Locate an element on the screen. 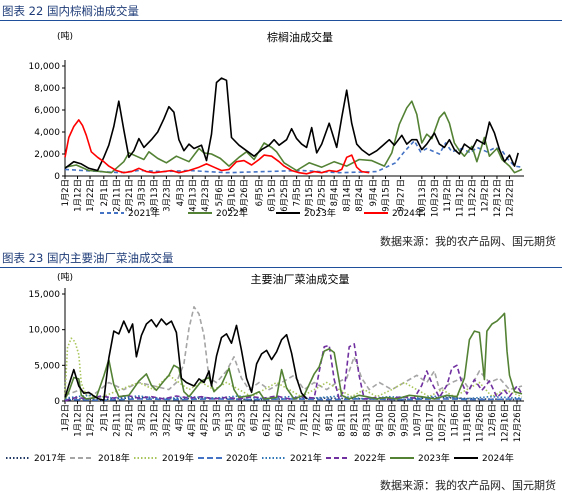  x-tick-label: 3月2日 is located at coordinates (141, 417).